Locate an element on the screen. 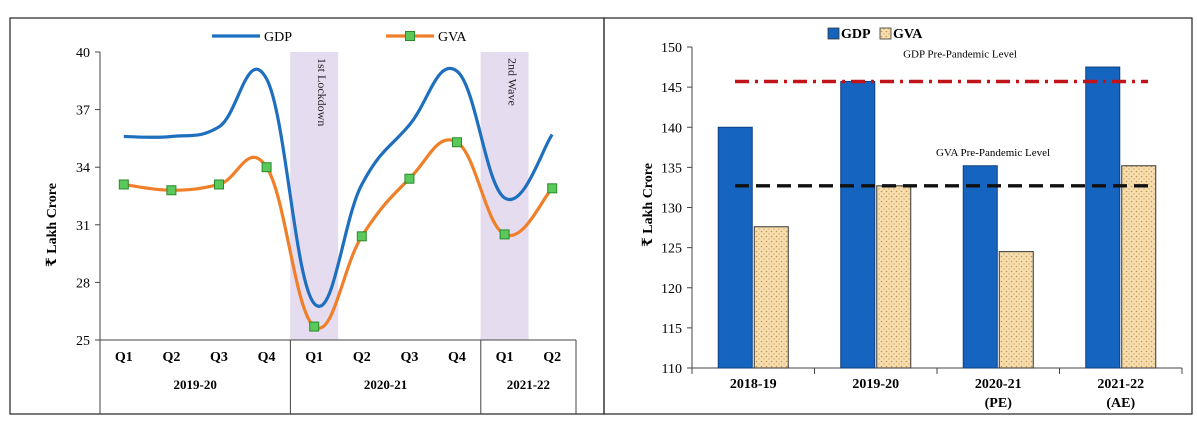 The height and width of the screenshot is (422, 1197). y-tick-label: 25 is located at coordinates (83, 341).